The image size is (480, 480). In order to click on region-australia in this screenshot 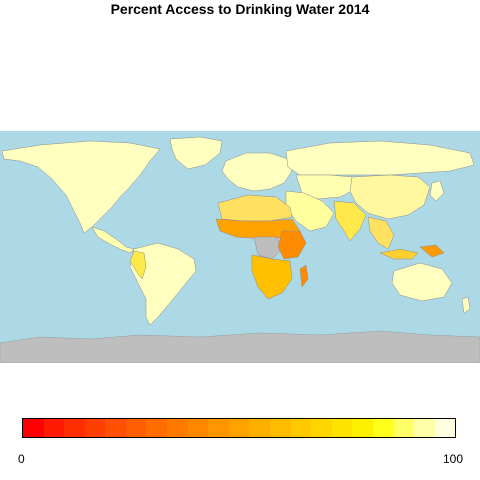, I will do `click(422, 282)`.